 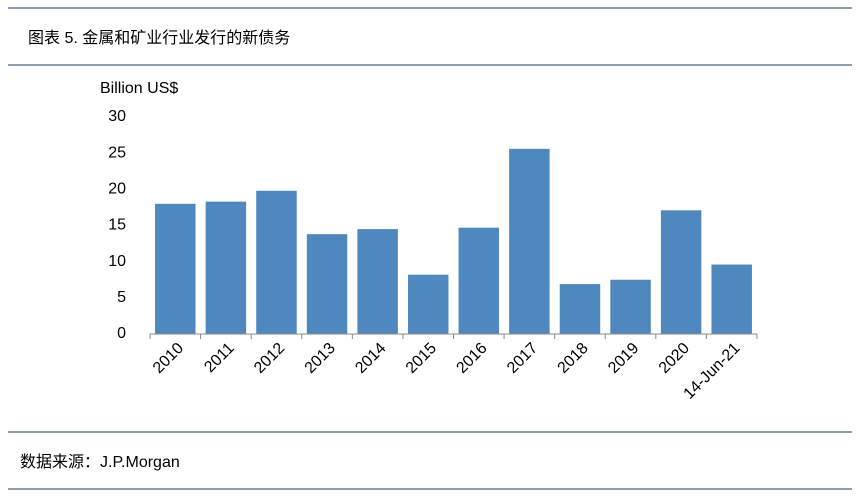 I want to click on x-tick-label: 2015, so click(x=421, y=358).